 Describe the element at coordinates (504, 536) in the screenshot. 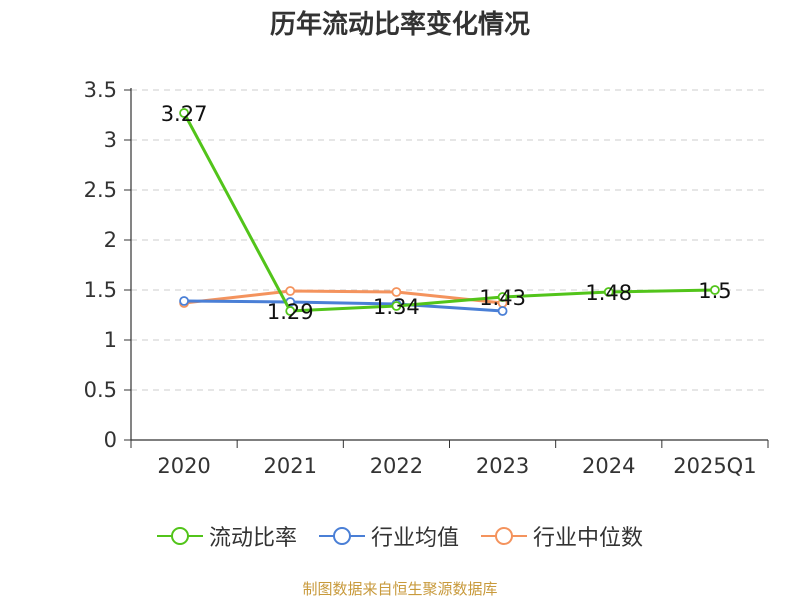

I see `legend-marker-industry-median-icon` at that location.